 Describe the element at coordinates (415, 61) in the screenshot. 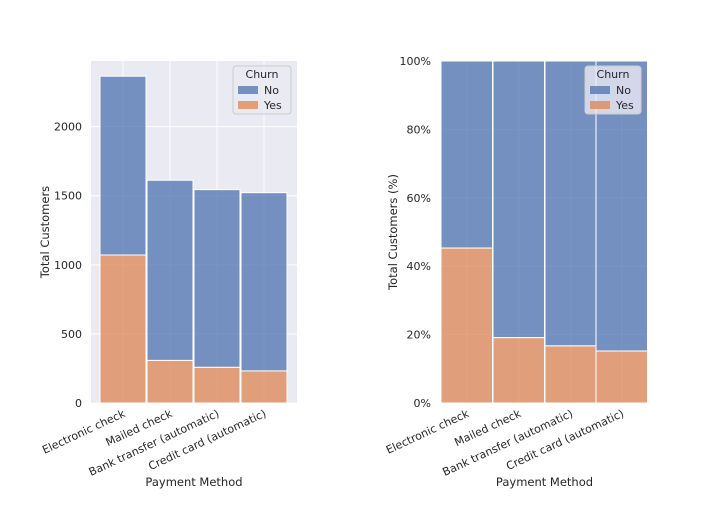

I see `y-tick-label: 100%` at that location.